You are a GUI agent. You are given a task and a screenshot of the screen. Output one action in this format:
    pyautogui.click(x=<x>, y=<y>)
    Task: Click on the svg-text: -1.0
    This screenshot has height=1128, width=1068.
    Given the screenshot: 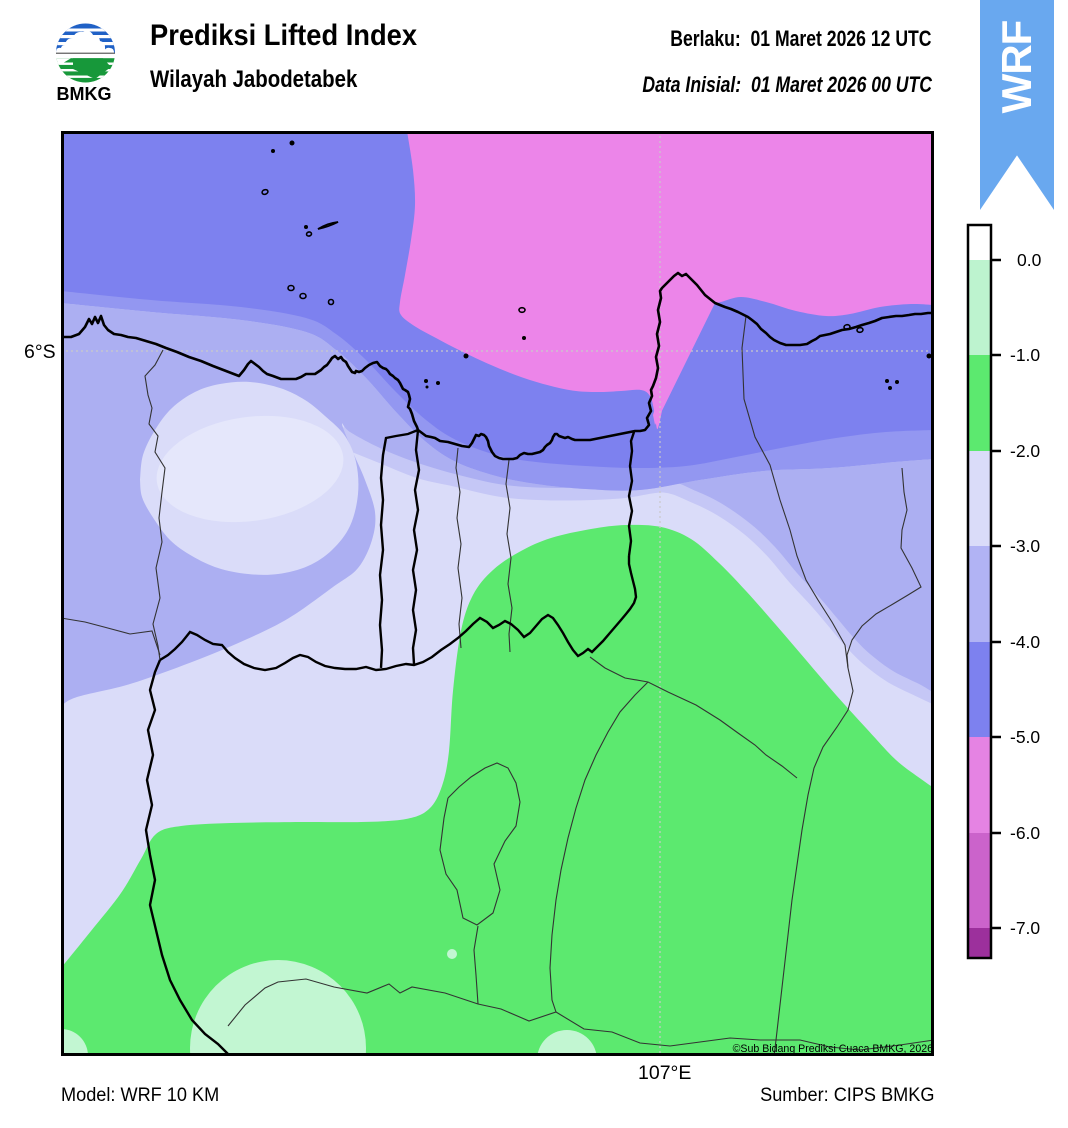 What is the action you would take?
    pyautogui.click(x=1025, y=355)
    